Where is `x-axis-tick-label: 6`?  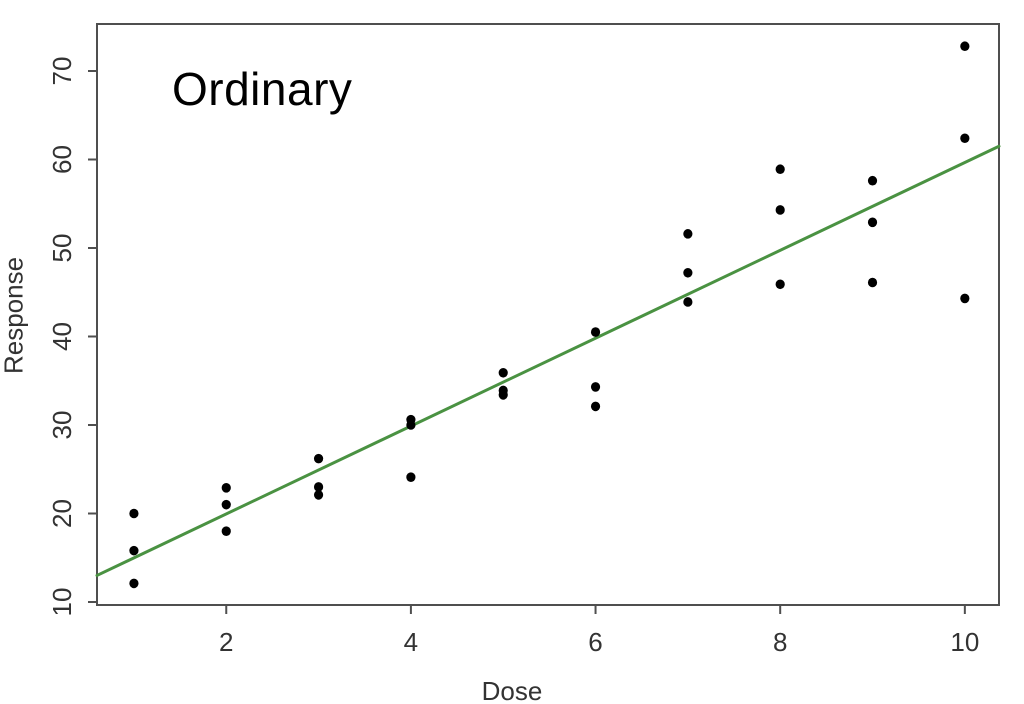 x-axis-tick-label: 6 is located at coordinates (595, 642).